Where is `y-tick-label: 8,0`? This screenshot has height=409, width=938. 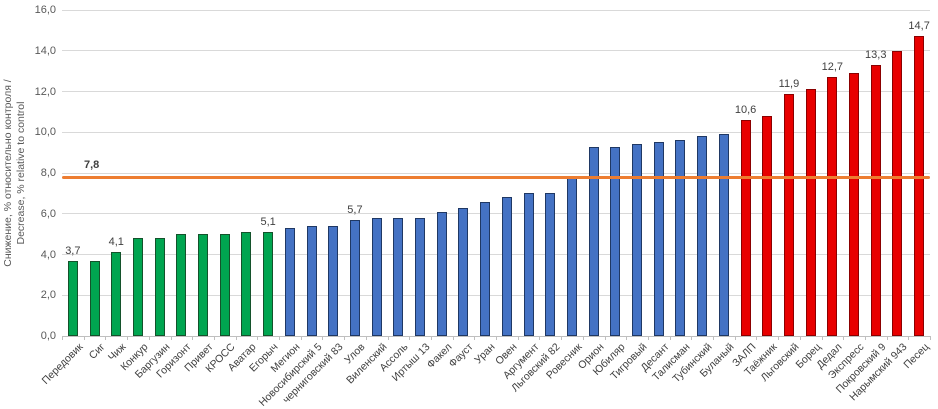
y-tick-label: 8,0 is located at coordinates (48, 173).